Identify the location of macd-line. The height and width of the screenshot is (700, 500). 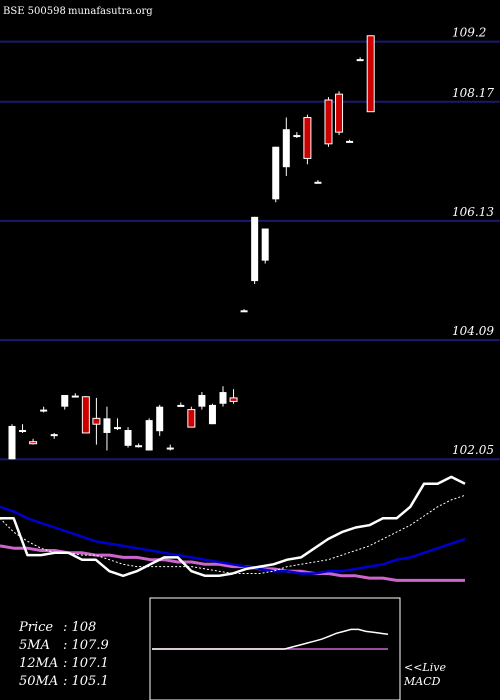
(270, 639).